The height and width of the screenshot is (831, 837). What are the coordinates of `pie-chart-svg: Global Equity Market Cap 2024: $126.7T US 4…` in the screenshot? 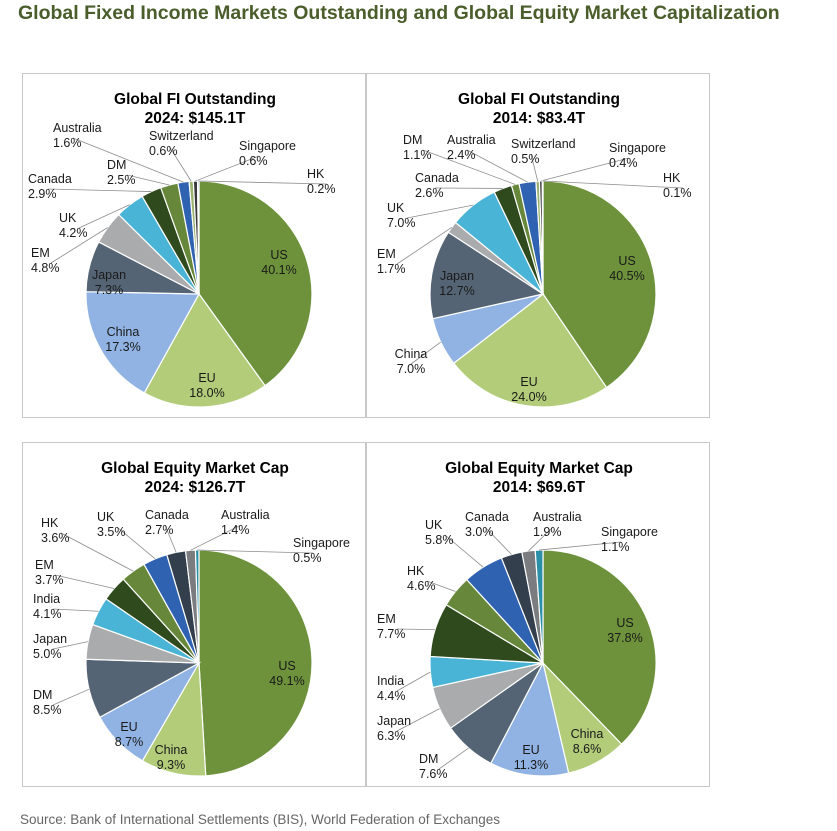 It's located at (191, 618).